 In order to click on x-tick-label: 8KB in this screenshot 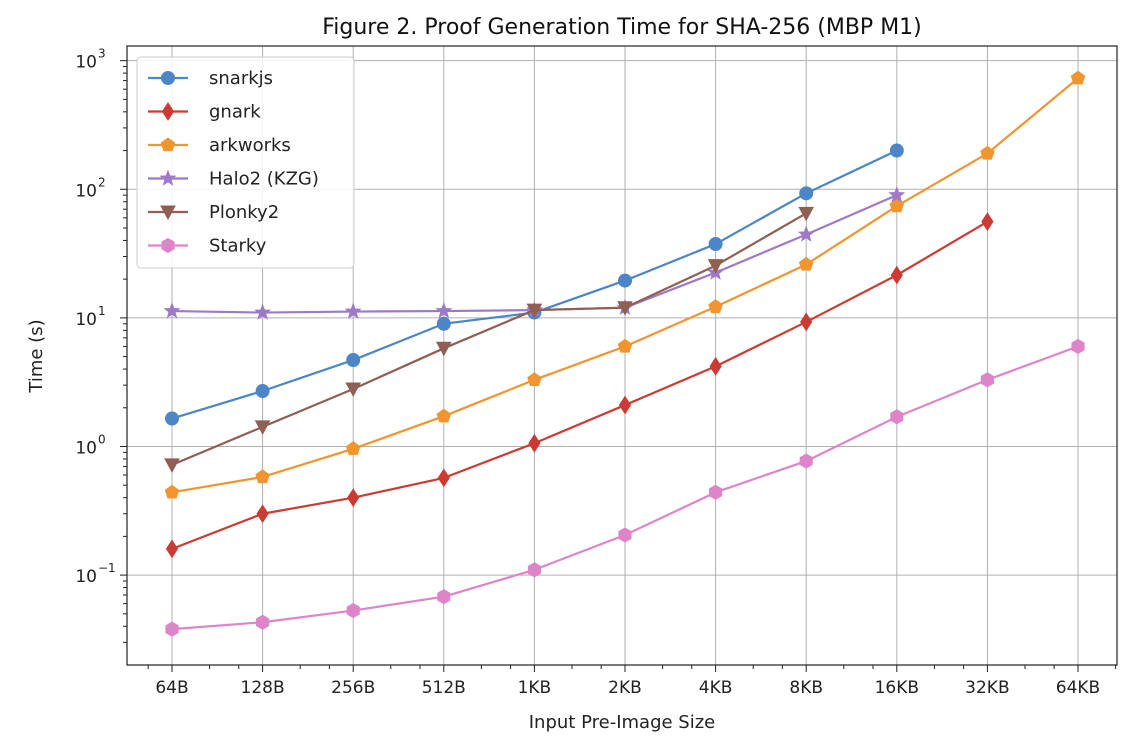, I will do `click(806, 688)`.